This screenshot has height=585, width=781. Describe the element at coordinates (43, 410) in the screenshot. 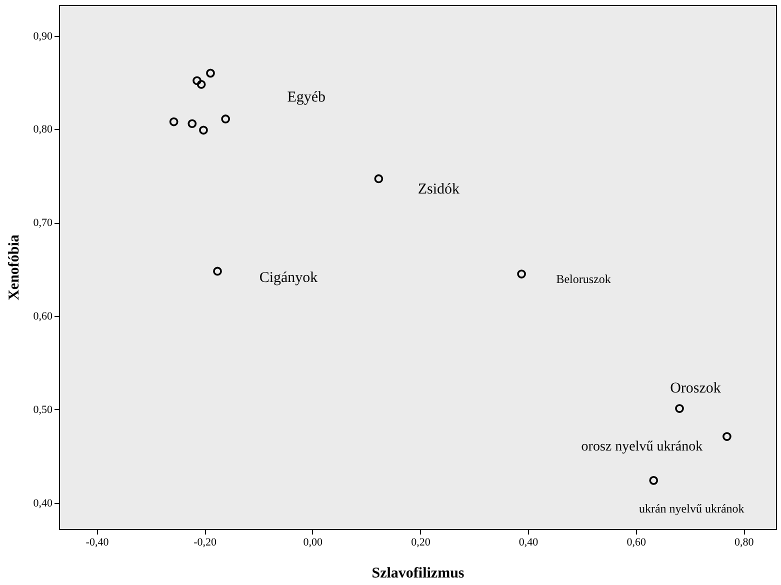

I see `y-tick-label: 0,50` at that location.